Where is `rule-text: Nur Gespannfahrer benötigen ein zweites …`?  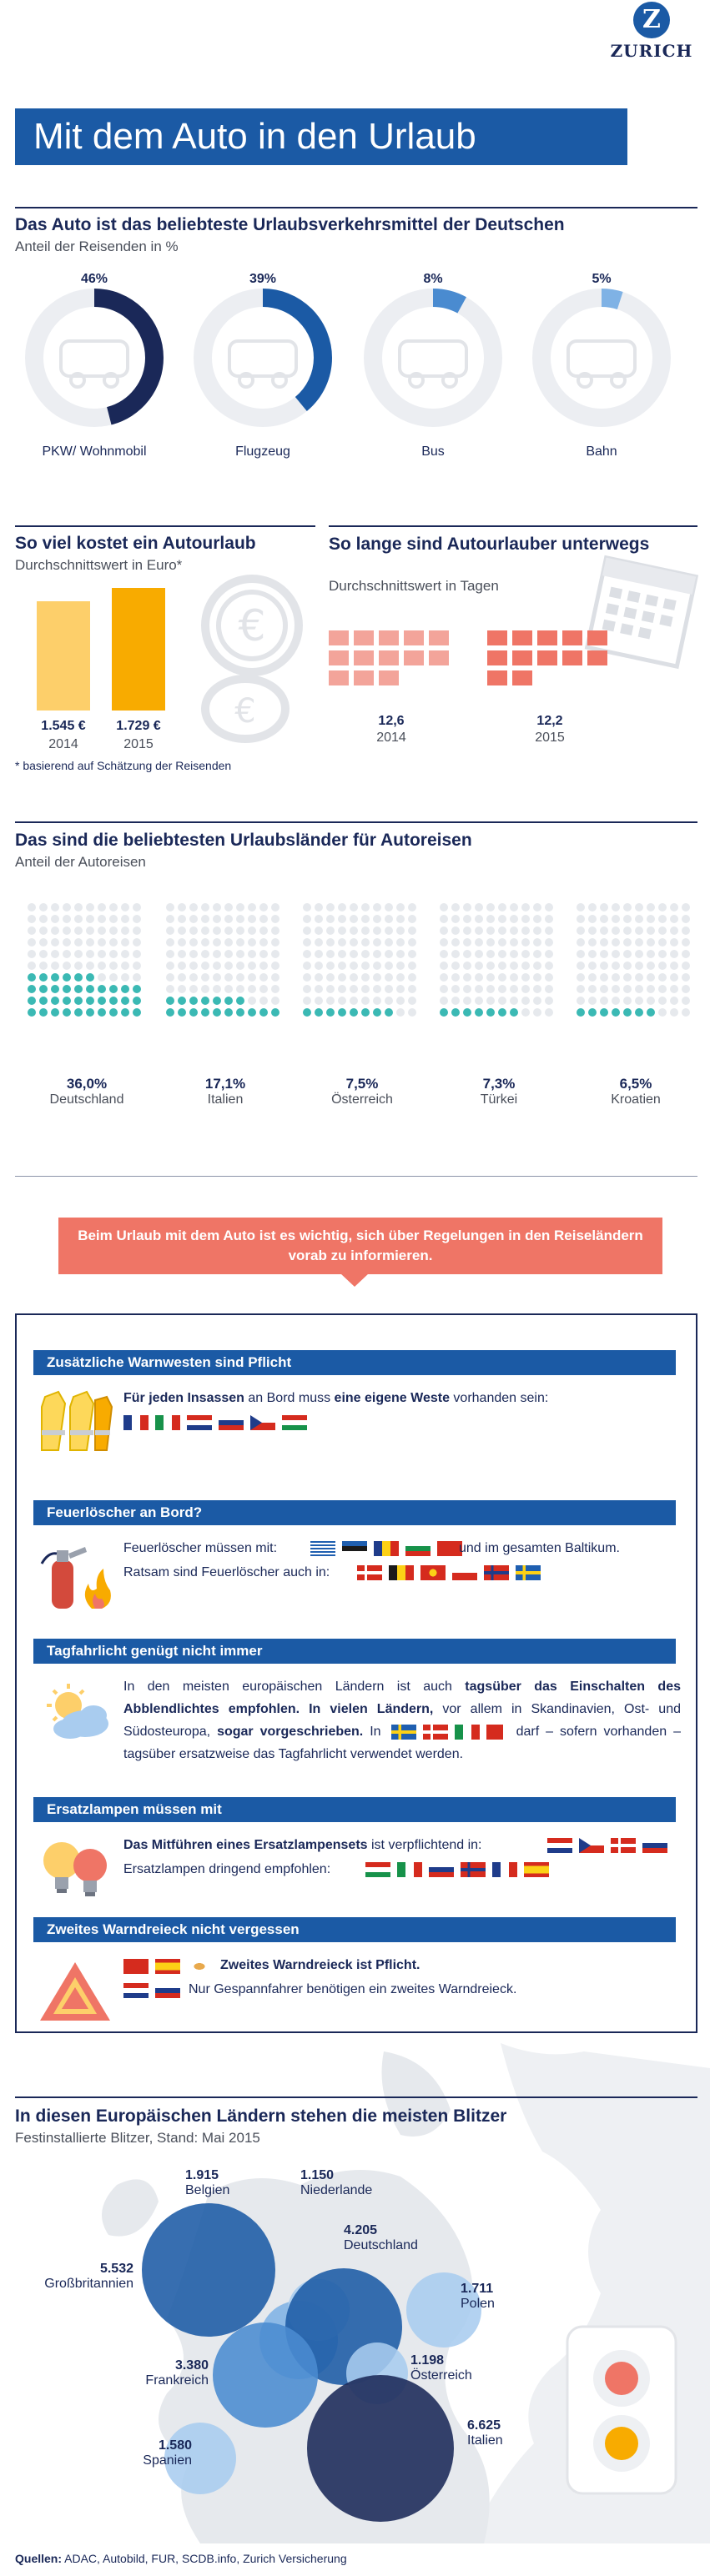
rule-text: Nur Gespannfahrer benötigen ein zweites … is located at coordinates (353, 1989).